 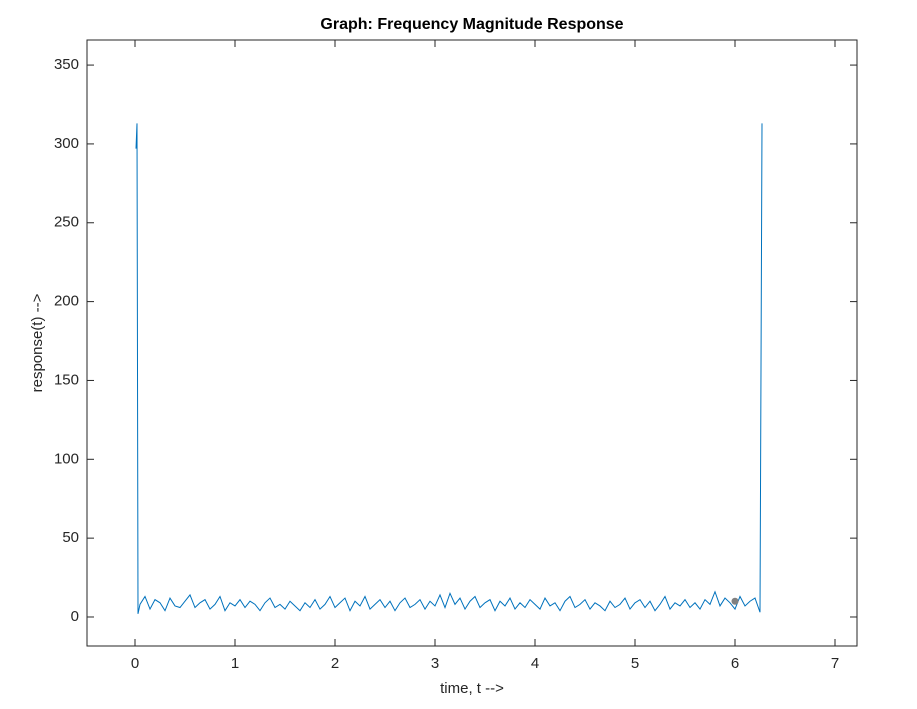 I want to click on y-tick-label: 350, so click(x=66, y=64).